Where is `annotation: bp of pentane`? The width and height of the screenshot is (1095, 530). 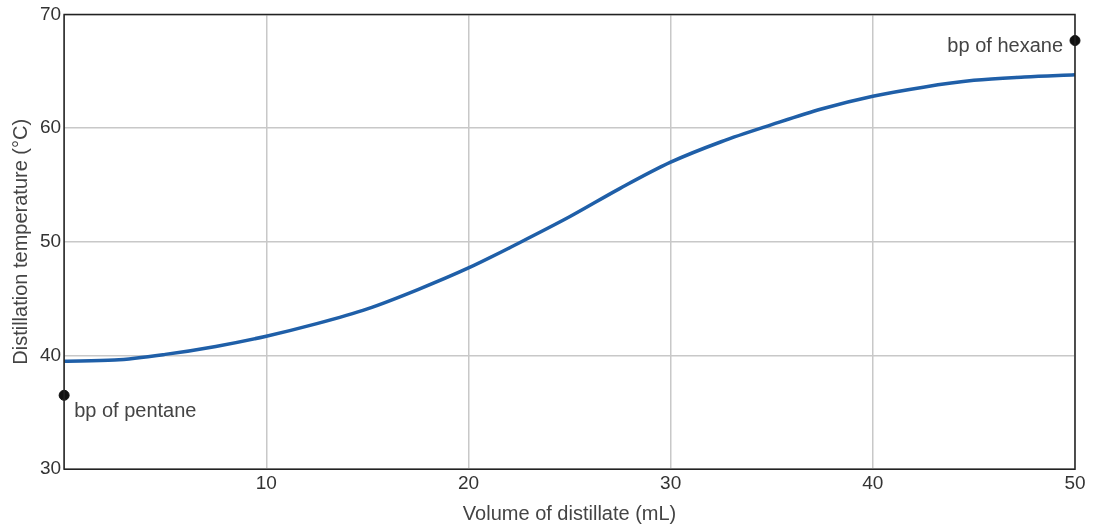 annotation: bp of pentane is located at coordinates (135, 409).